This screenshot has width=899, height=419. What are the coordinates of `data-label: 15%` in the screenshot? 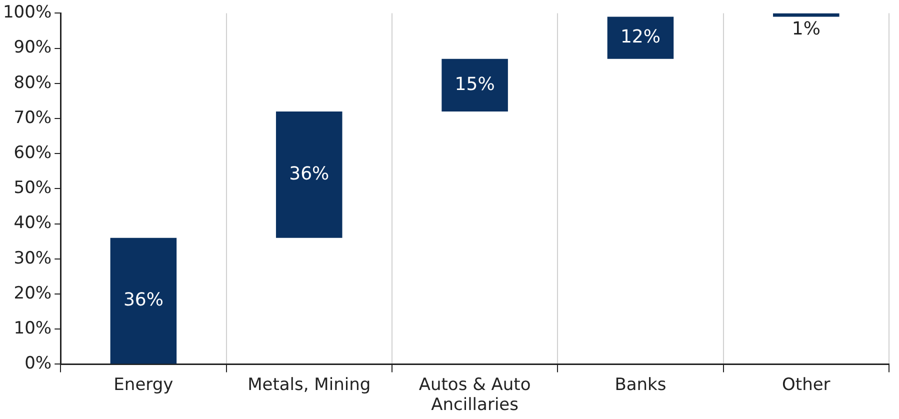 It's located at (474, 84).